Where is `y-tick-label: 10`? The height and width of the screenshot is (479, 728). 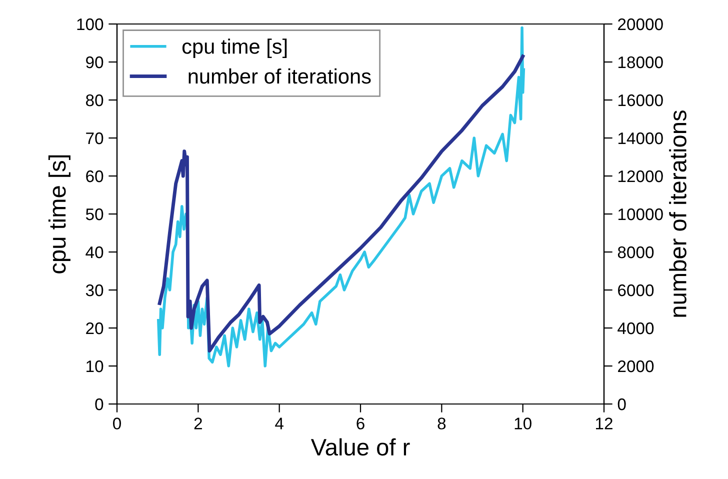
y-tick-label: 10 is located at coordinates (95, 366).